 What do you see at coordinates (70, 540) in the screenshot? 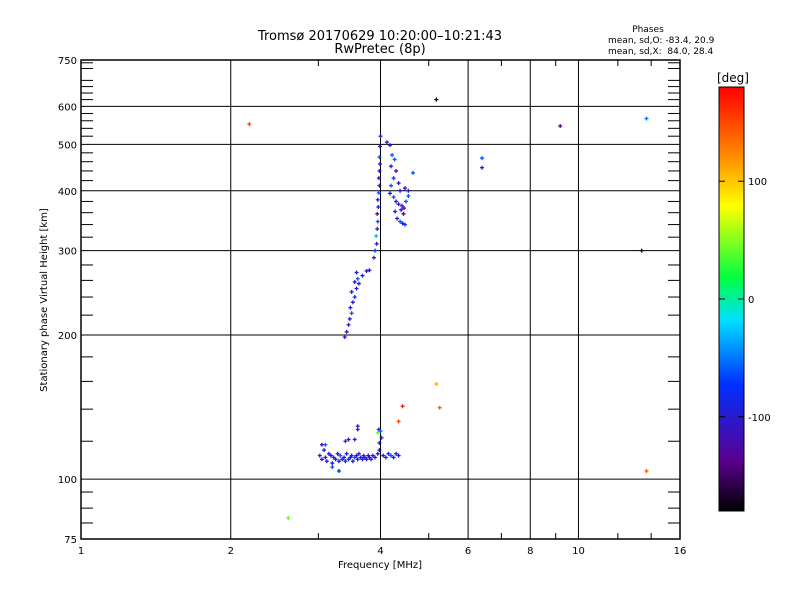
I see `y-tick-label: 75` at bounding box center [70, 540].